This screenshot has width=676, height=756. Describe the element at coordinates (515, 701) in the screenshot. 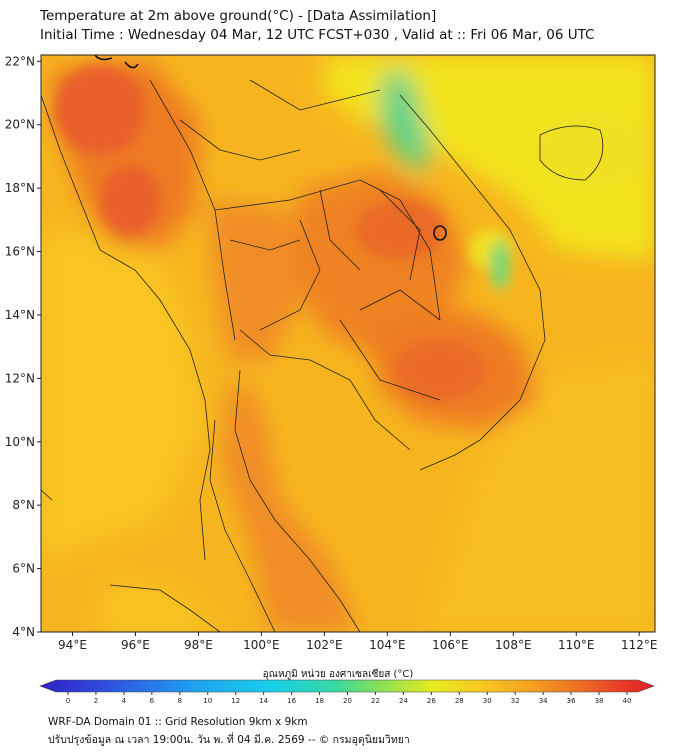

I see `colorbar-tick-label: 32` at that location.